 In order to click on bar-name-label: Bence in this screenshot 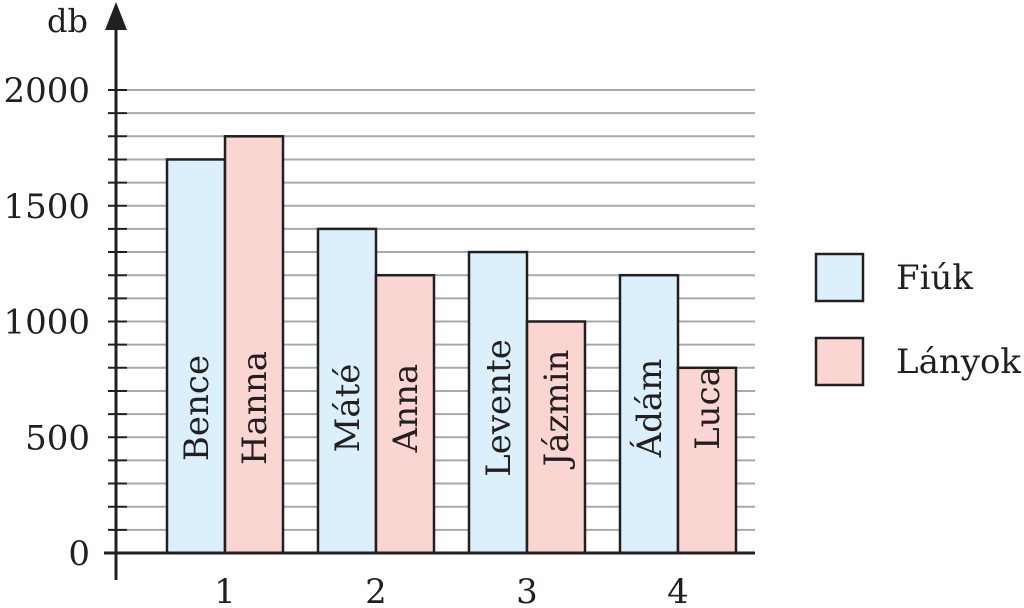, I will do `click(197, 408)`.